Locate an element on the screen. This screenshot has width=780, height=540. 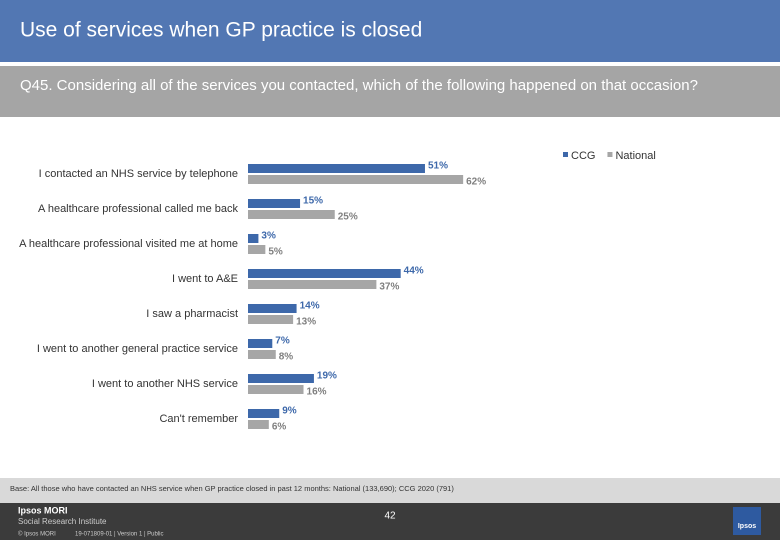
page-number: 42 is located at coordinates (390, 516).